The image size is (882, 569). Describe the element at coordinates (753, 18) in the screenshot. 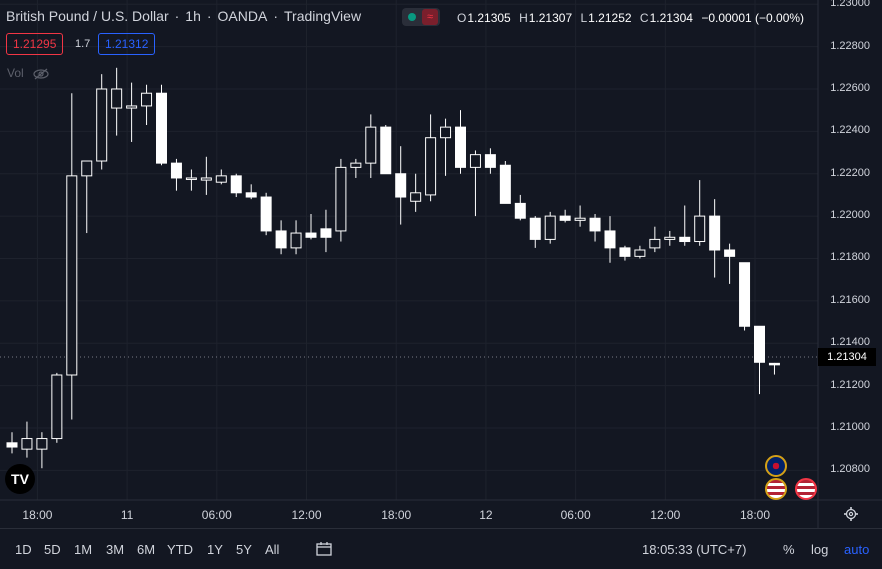

I see `change-value: −0.00001 (−0.00%)` at that location.